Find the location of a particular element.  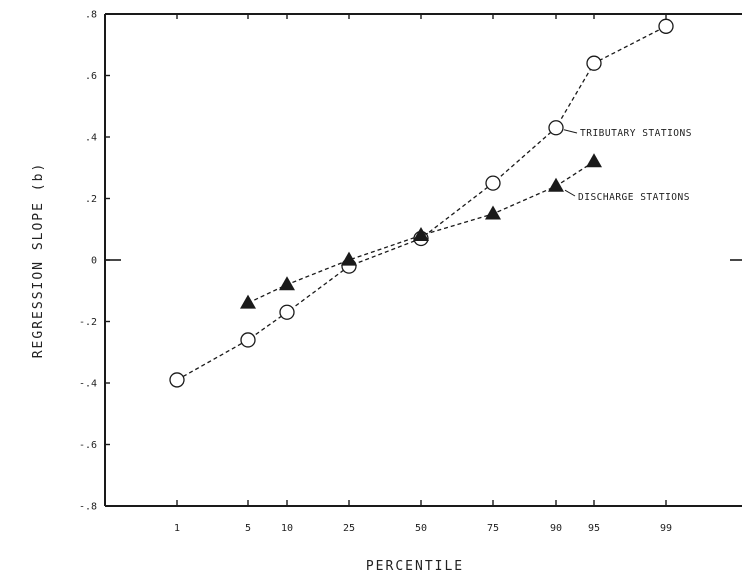

discharge-leader-line is located at coordinates (570, 193).